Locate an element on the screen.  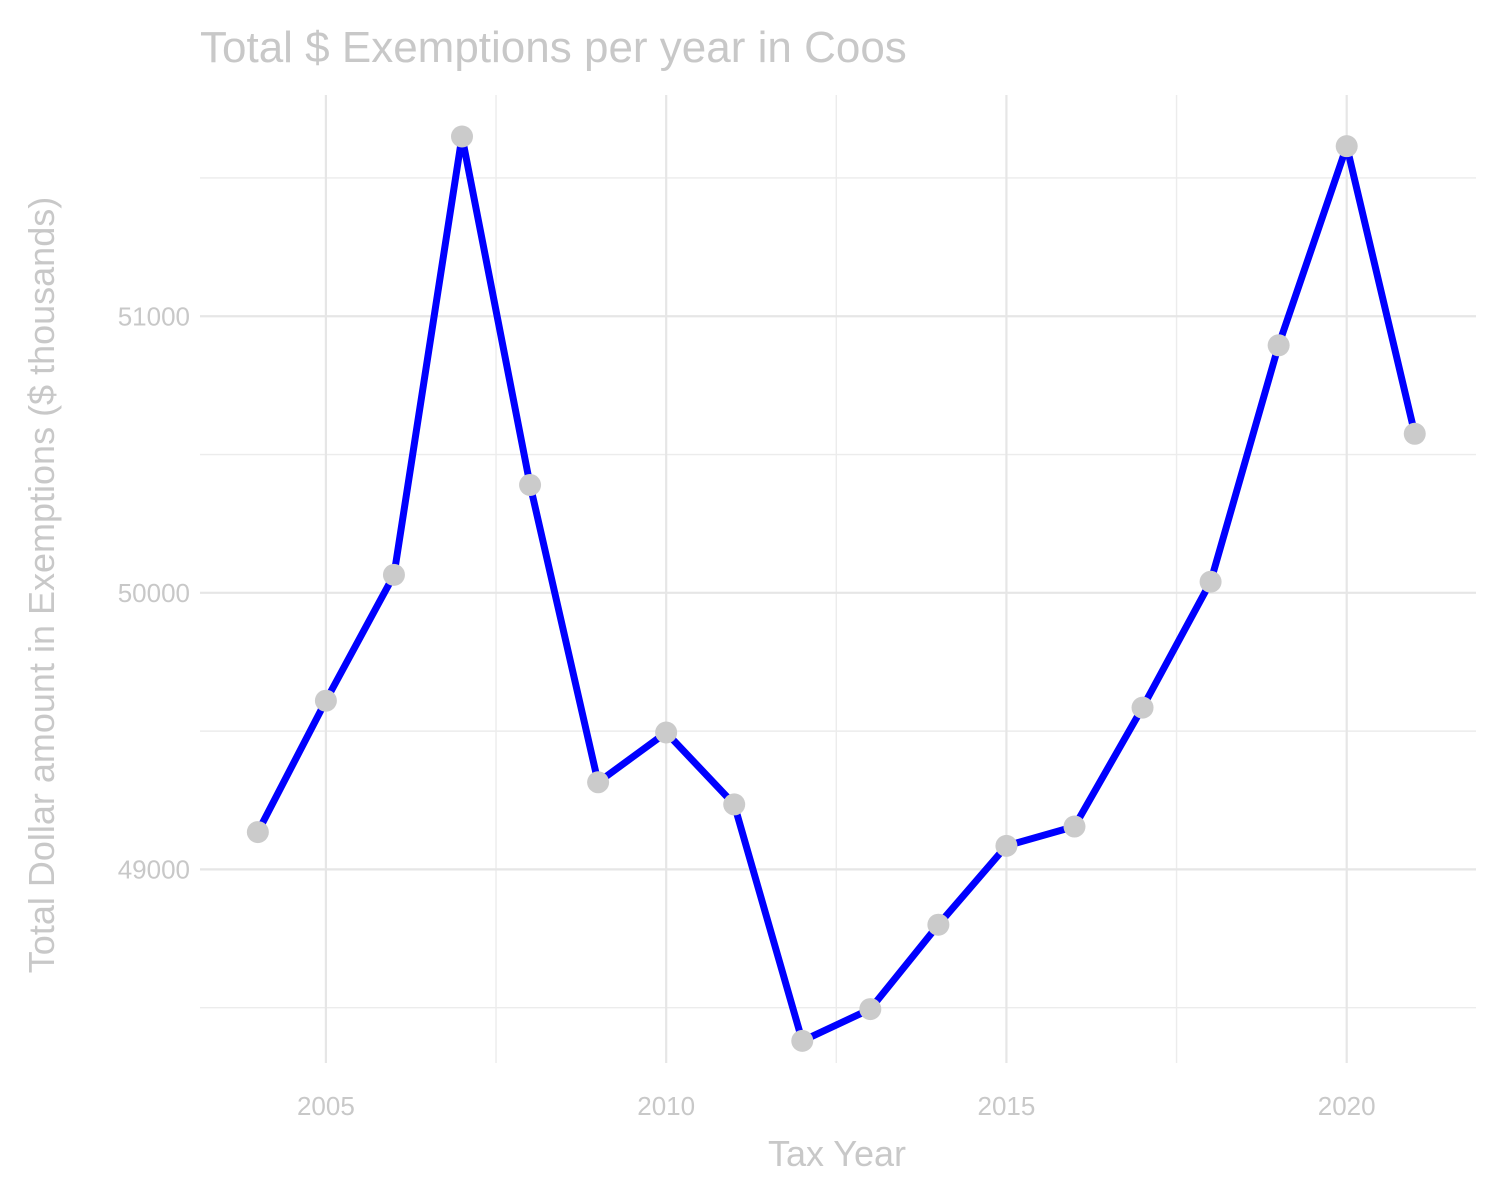
x-tick-label: 2020 is located at coordinates (1347, 1106).